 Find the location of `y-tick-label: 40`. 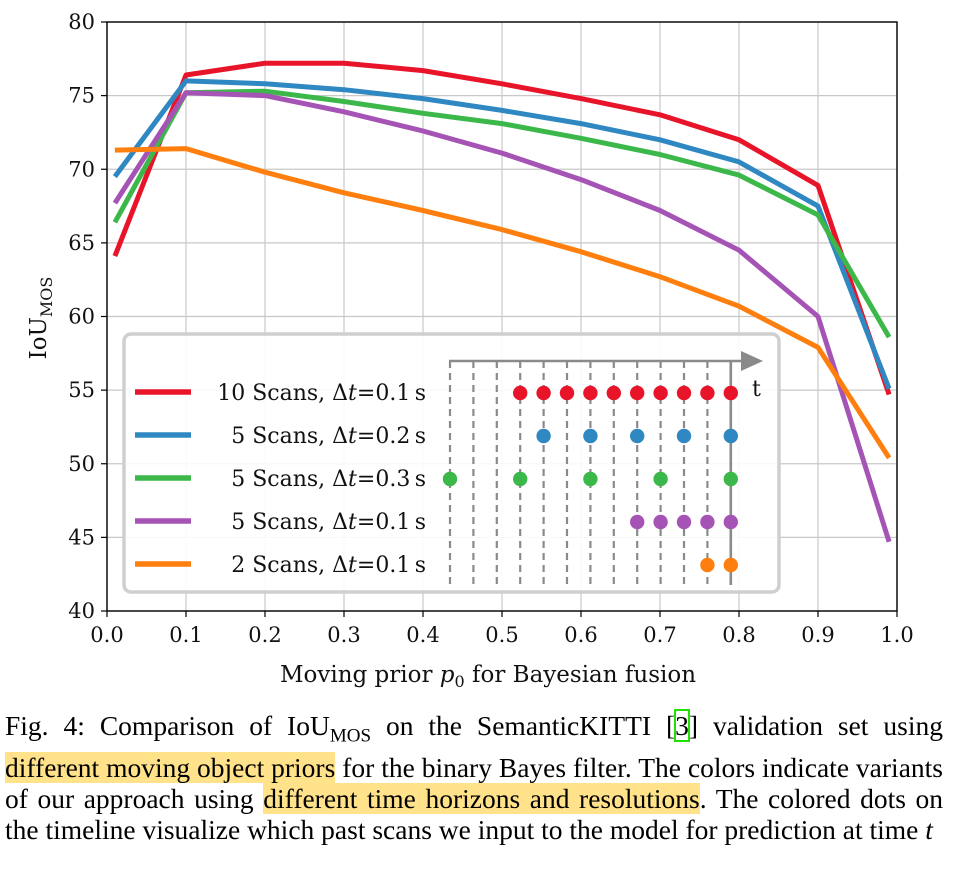

y-tick-label: 40 is located at coordinates (81, 611).